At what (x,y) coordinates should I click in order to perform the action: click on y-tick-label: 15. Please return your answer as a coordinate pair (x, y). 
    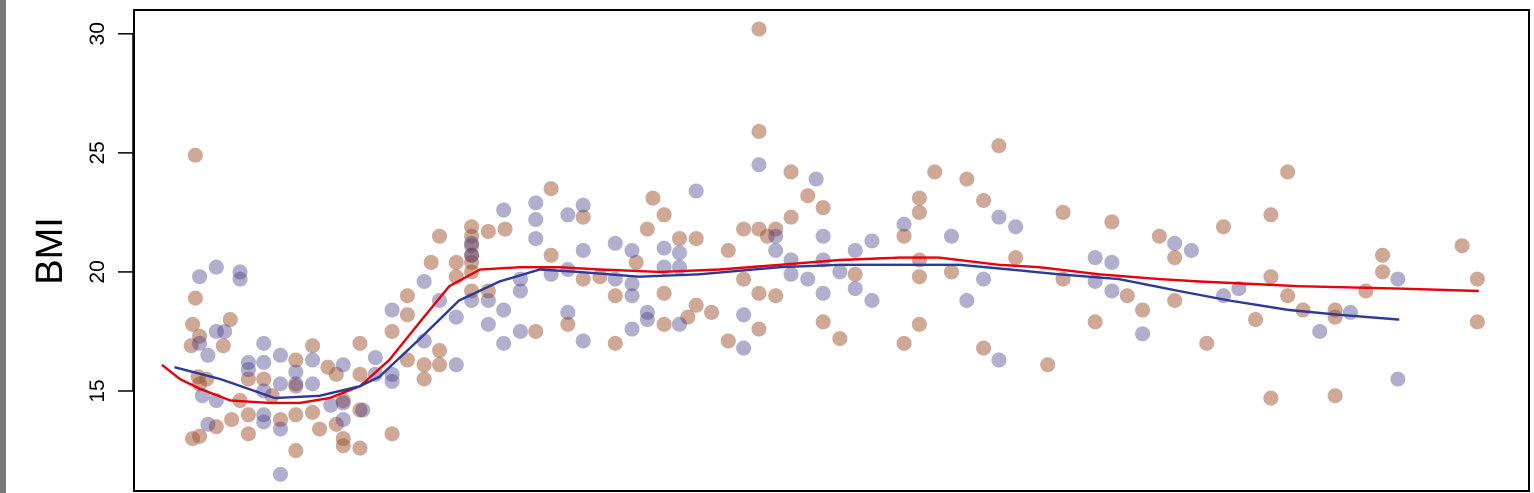
    Looking at the image, I should click on (97, 390).